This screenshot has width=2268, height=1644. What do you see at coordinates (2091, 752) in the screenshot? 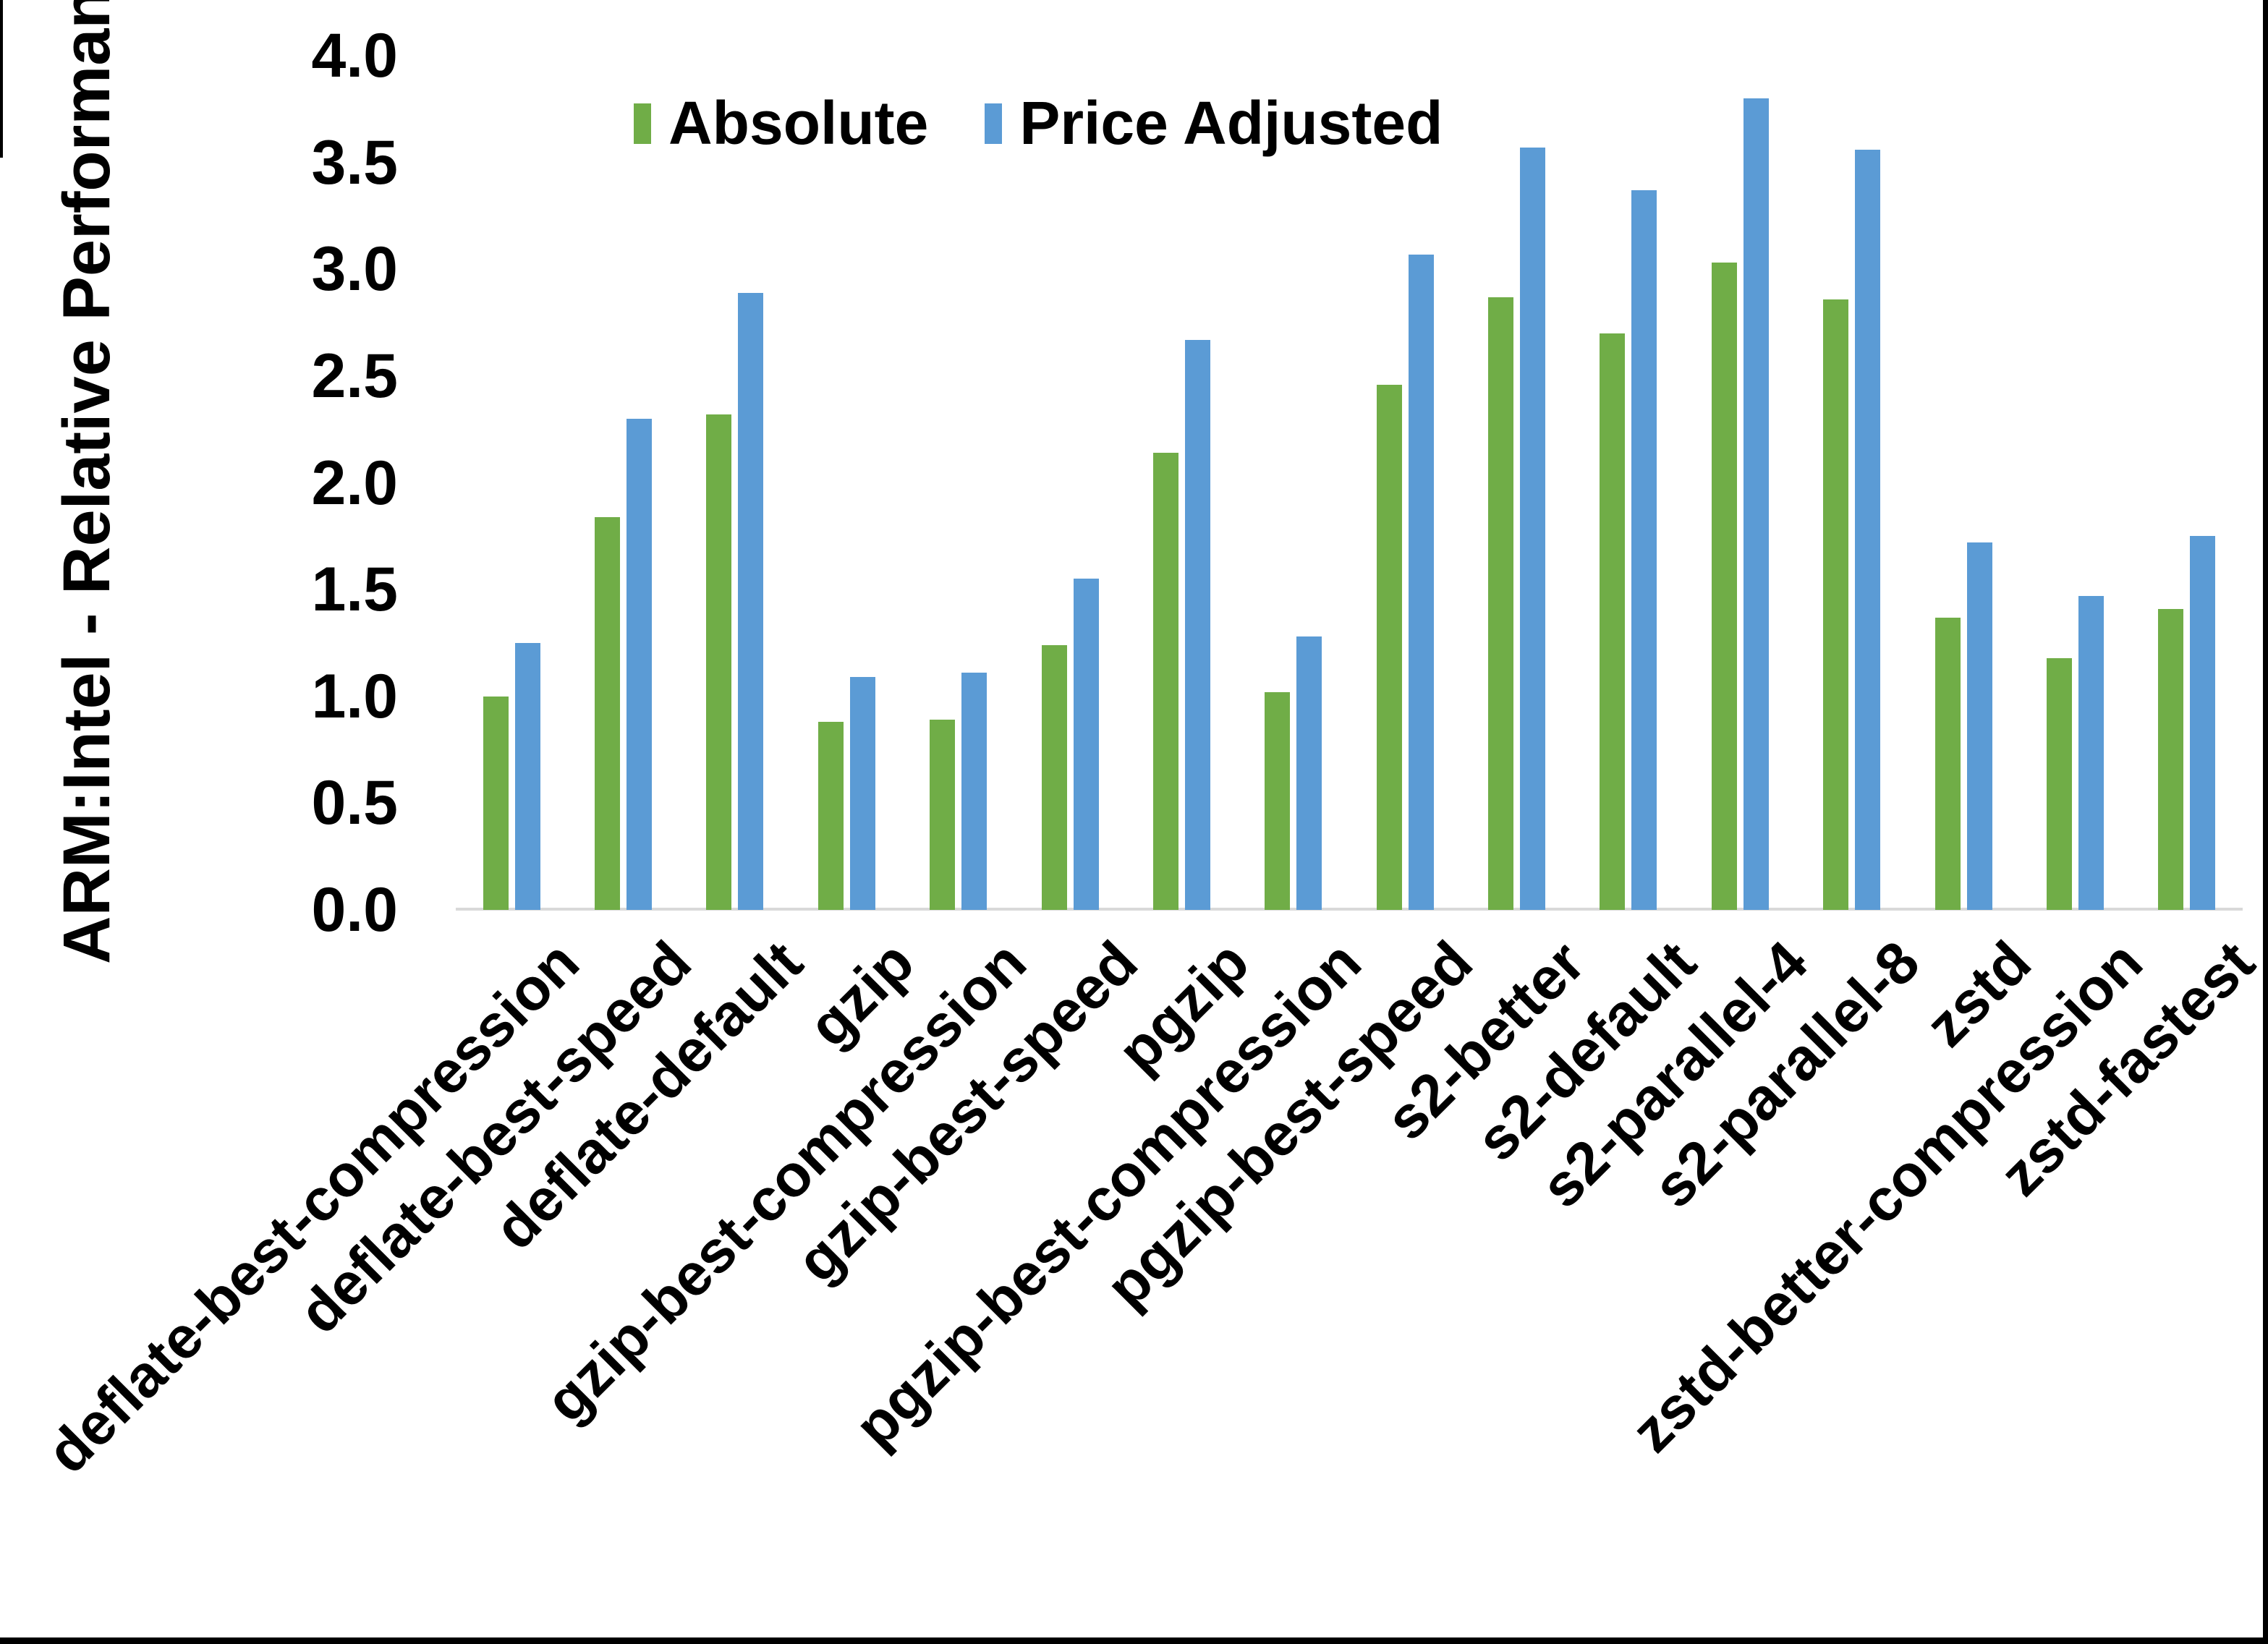
I see `bar-price-adjusted-zstd-better-compression` at bounding box center [2091, 752].